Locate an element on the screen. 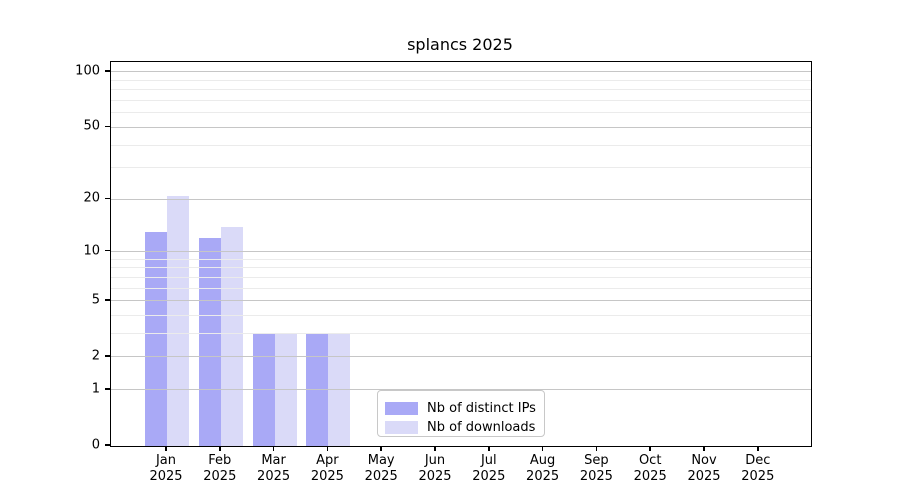 Image resolution: width=900 pixels, height=500 pixels. month-label: Mar is located at coordinates (273, 460).